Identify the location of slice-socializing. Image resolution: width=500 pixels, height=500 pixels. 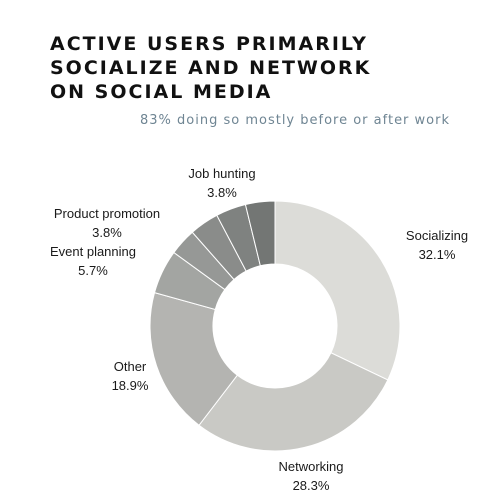
(337, 290).